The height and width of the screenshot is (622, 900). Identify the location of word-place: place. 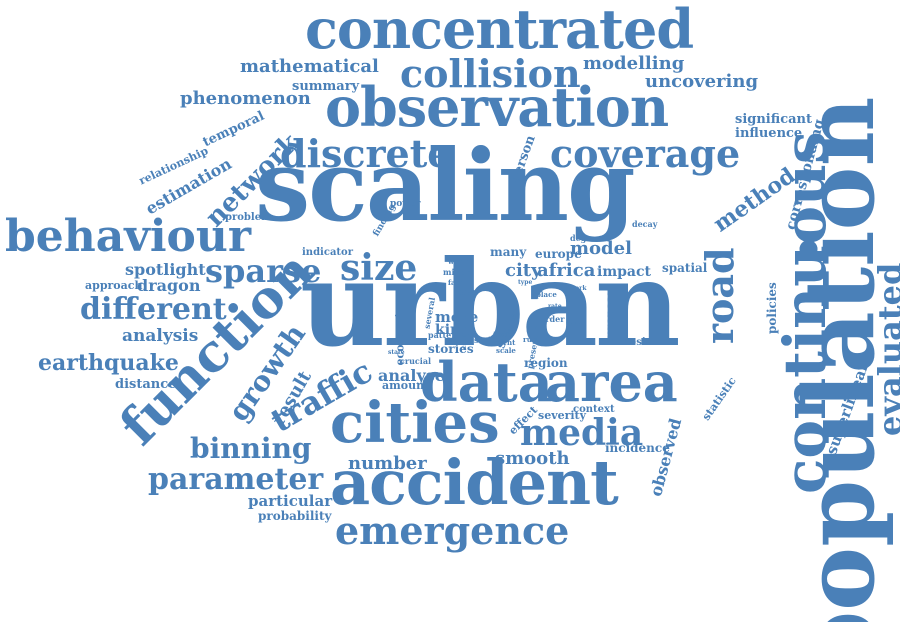
(546, 294).